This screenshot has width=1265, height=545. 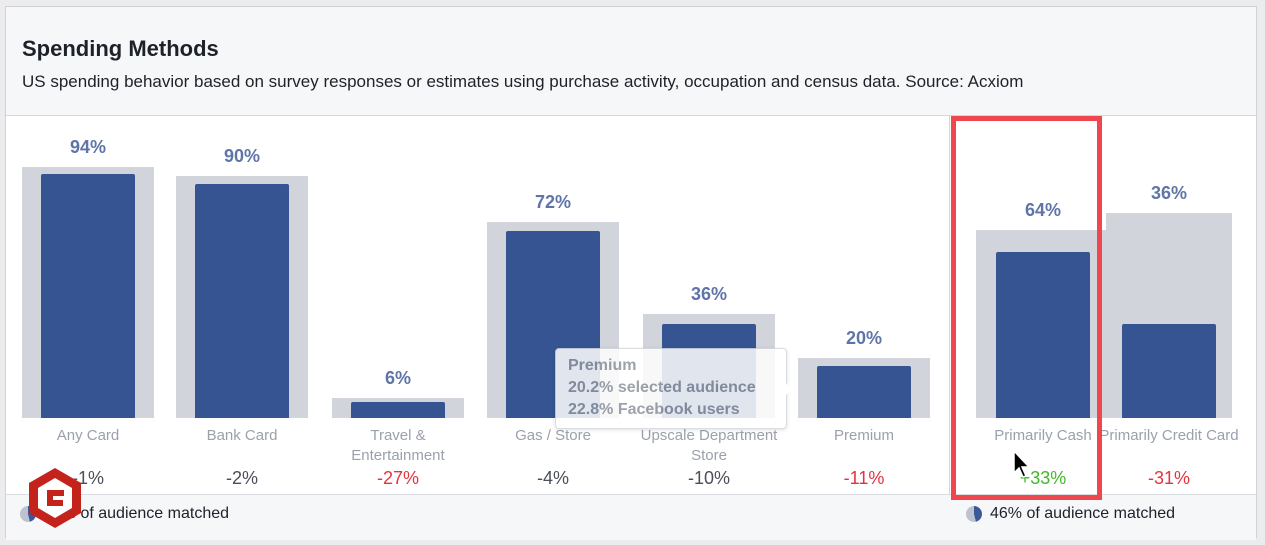 I want to click on tooltip-arrow, so click(x=788, y=389).